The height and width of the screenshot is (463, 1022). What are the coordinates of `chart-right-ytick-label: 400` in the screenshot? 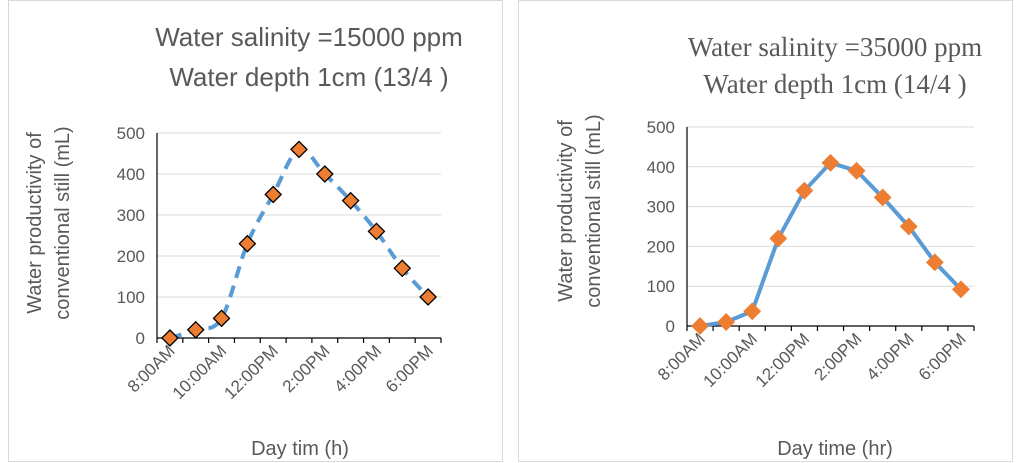 It's located at (661, 167).